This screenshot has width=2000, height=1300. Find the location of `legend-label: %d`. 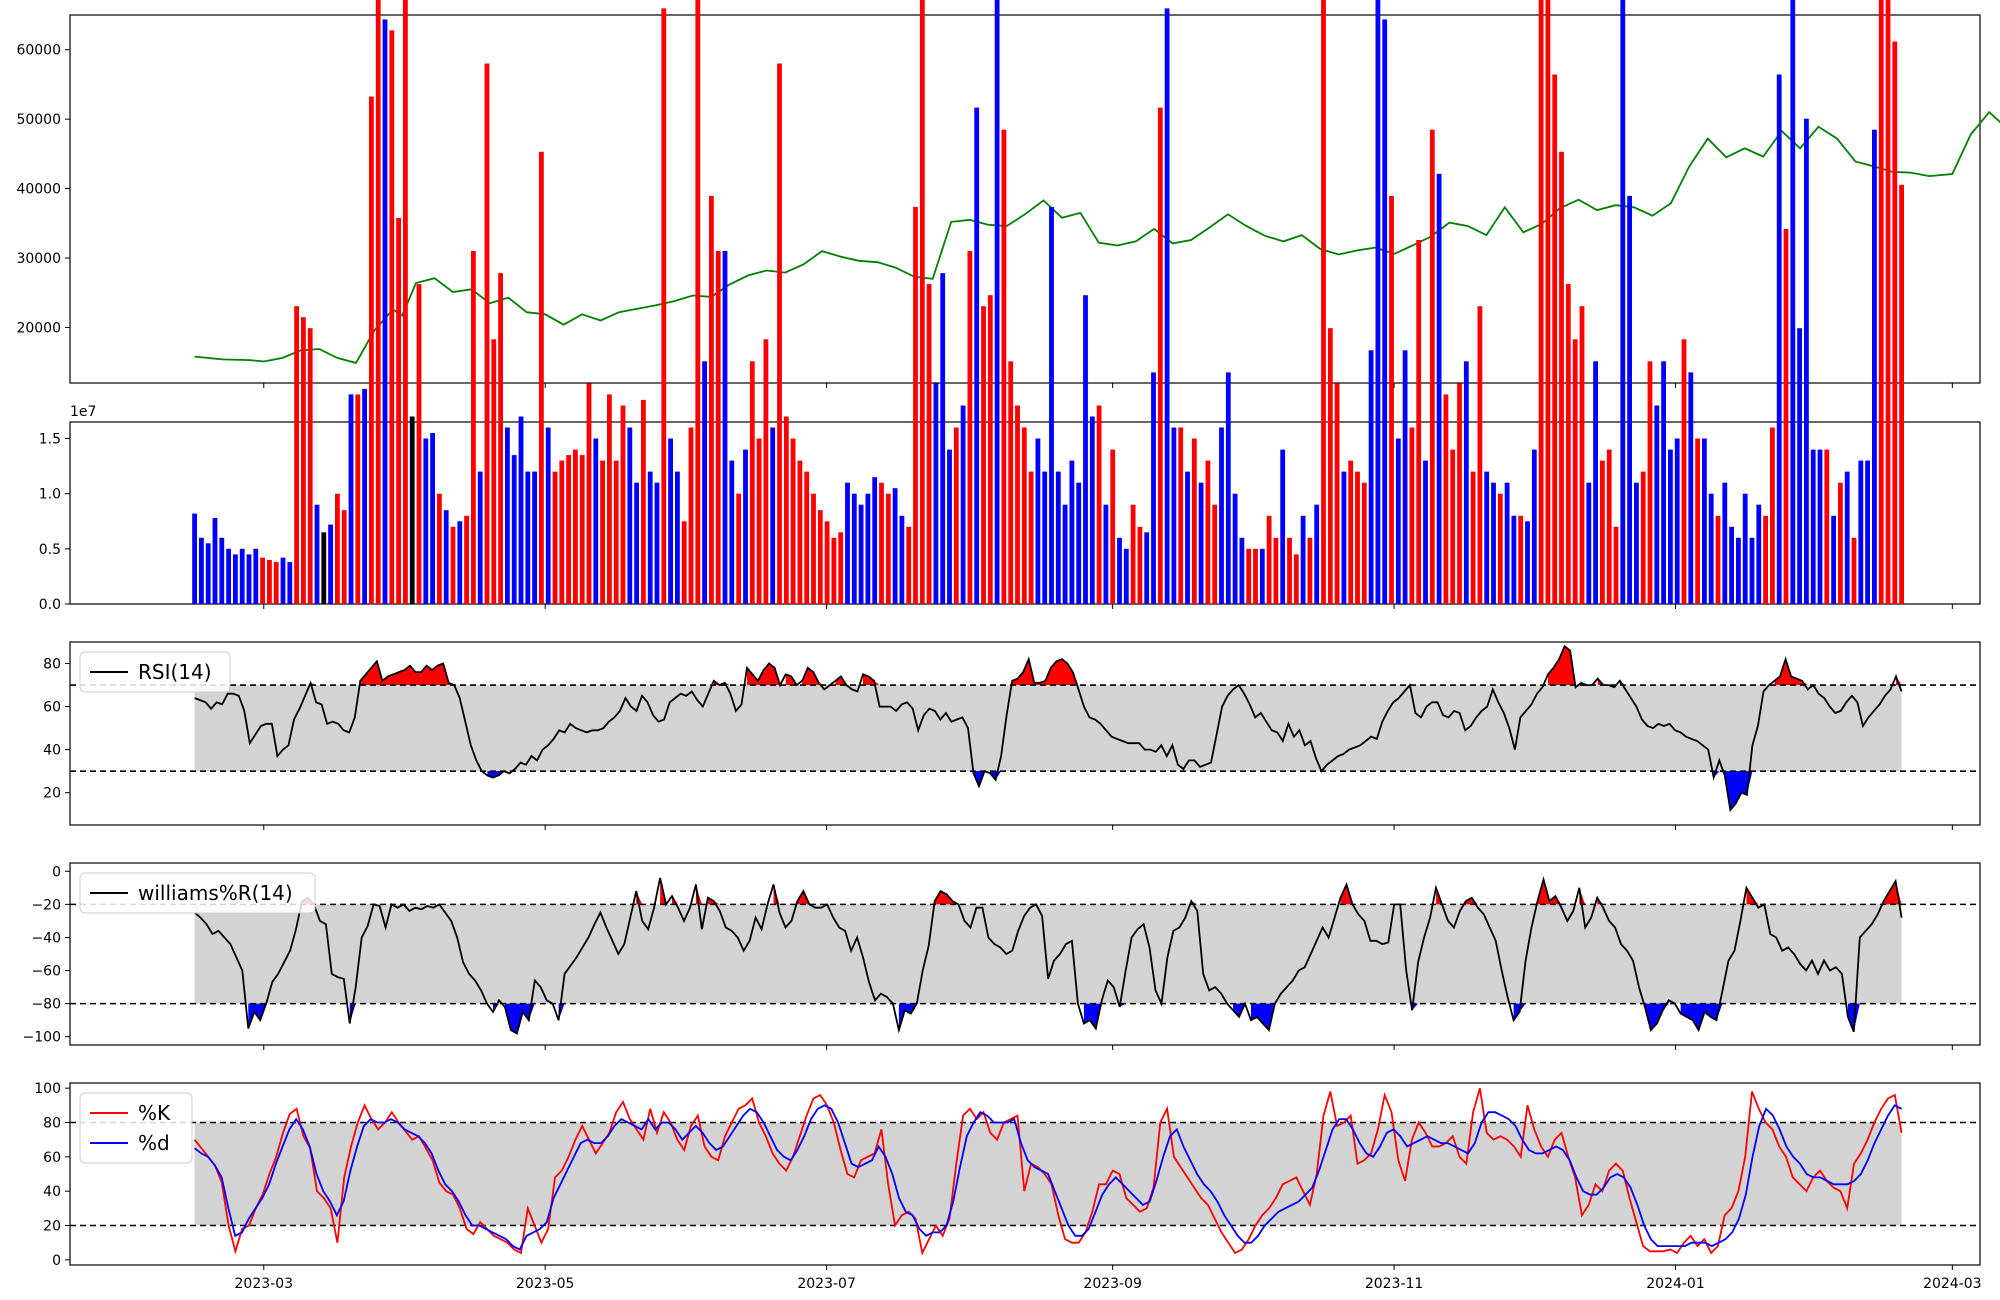

legend-label: %d is located at coordinates (154, 1143).